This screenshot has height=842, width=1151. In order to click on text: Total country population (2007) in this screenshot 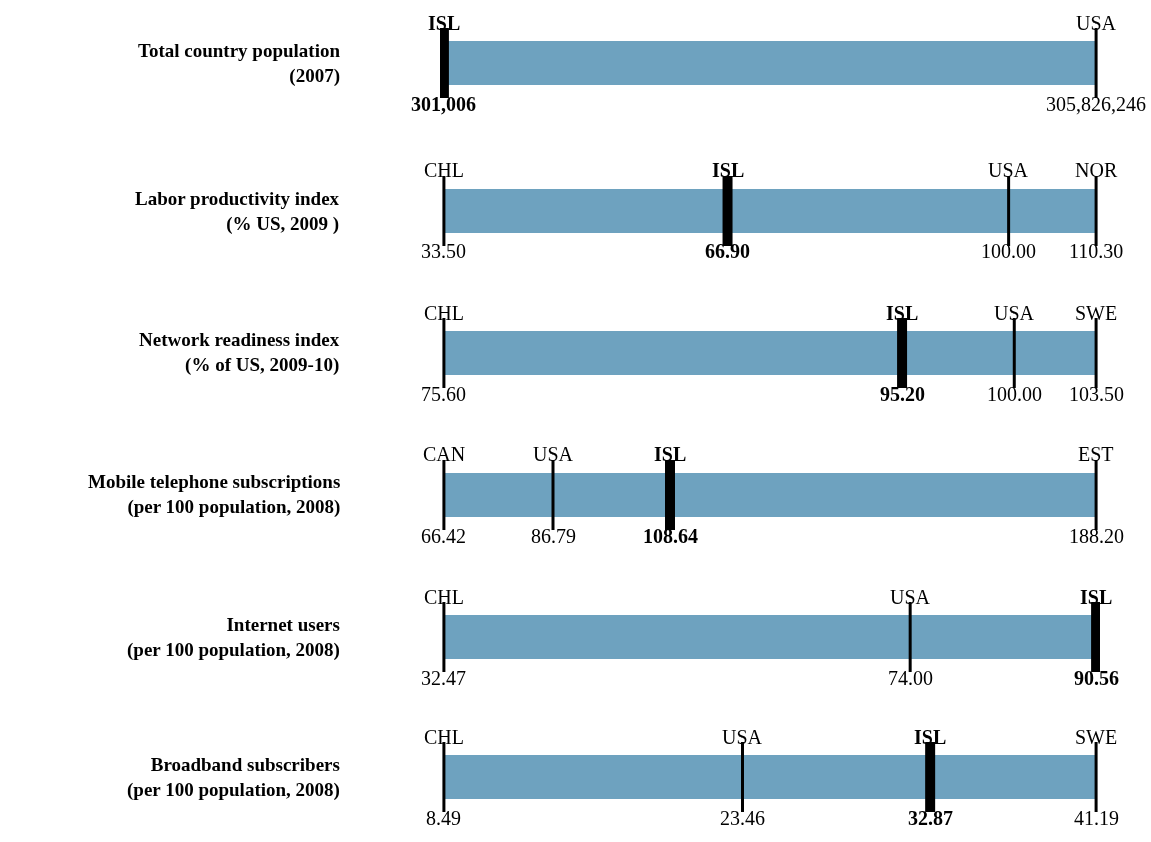, I will do `click(239, 63)`.